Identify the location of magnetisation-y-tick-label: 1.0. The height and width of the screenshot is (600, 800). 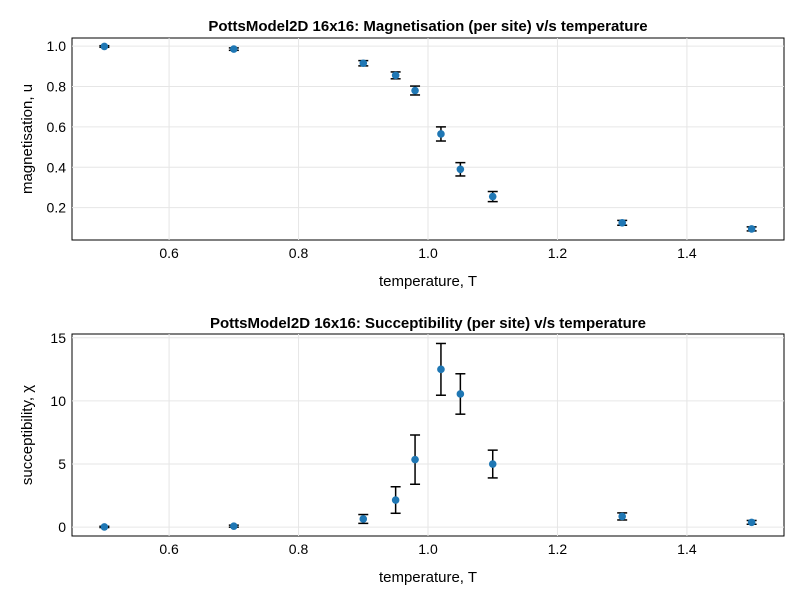
(57, 46).